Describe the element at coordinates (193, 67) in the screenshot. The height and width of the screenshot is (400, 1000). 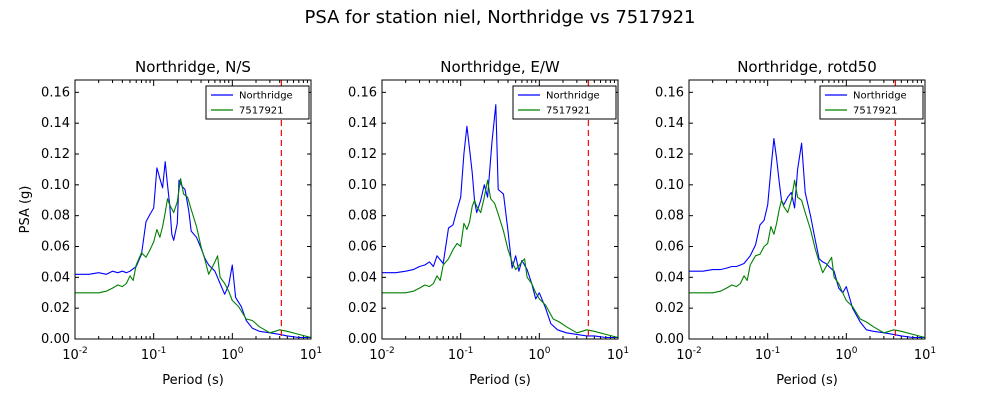
I see `panel-title: Northridge, N/S` at that location.